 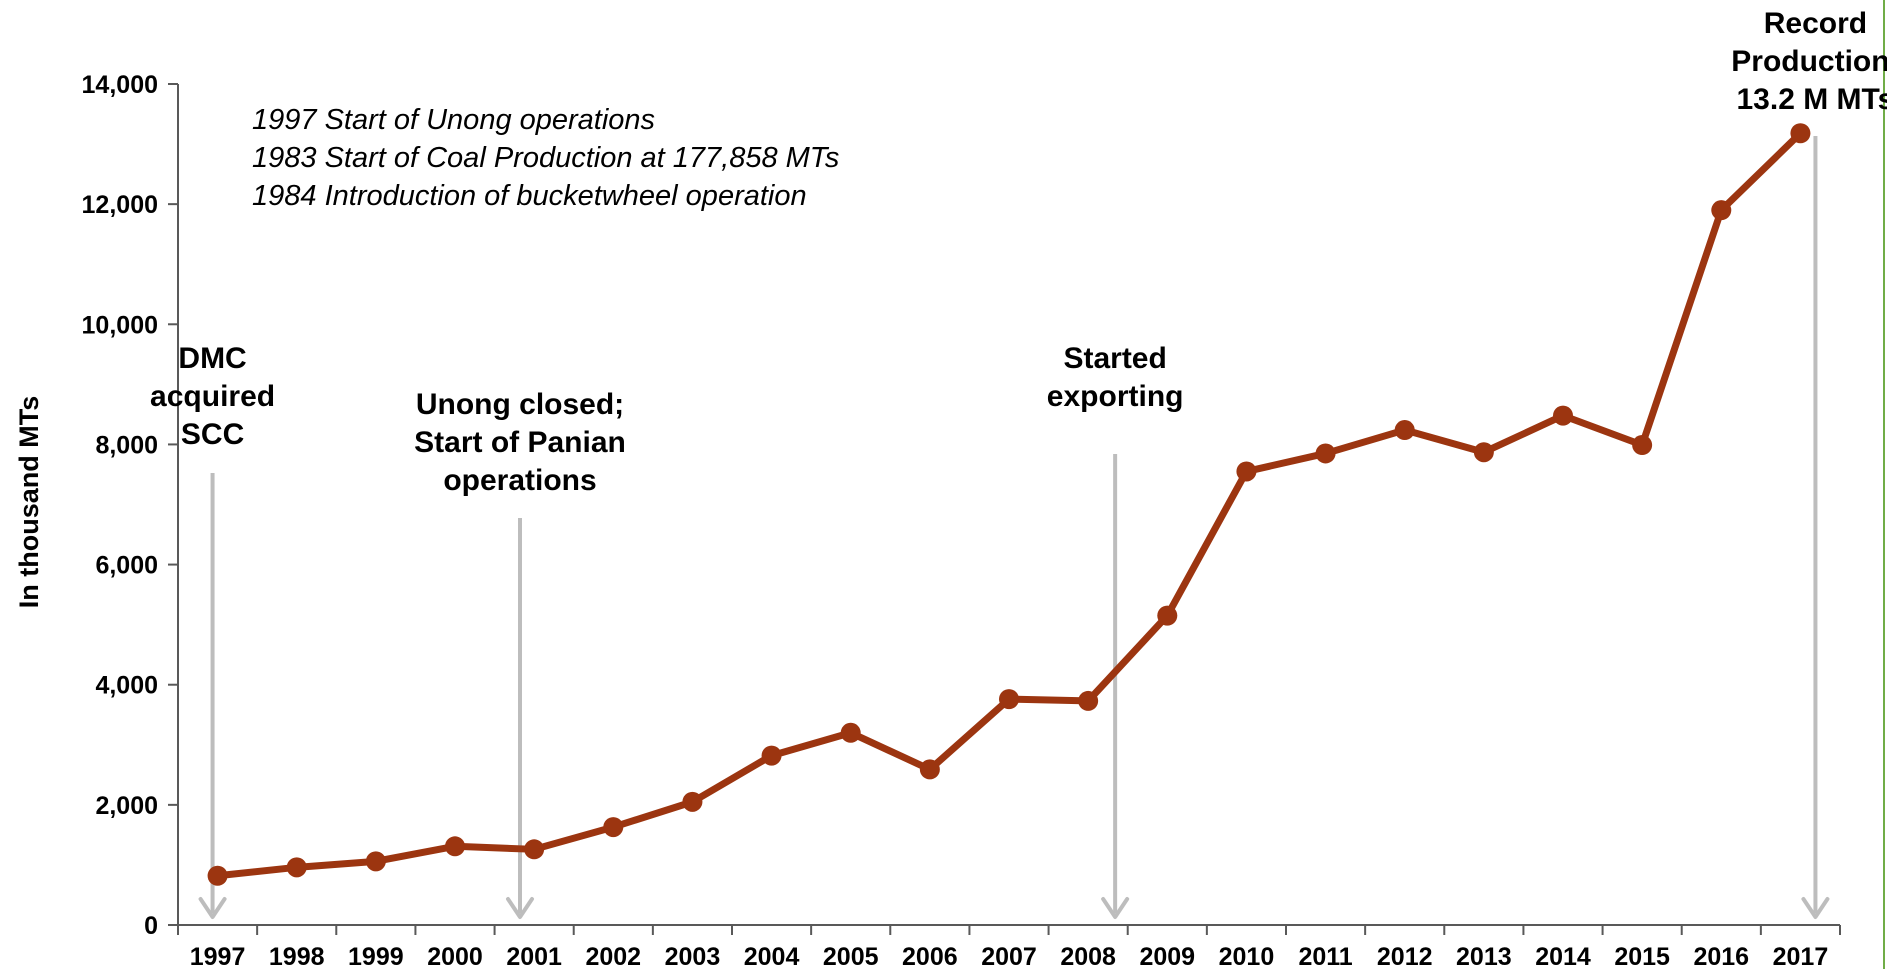 I want to click on x-tick-label: 2006, so click(x=930, y=956).